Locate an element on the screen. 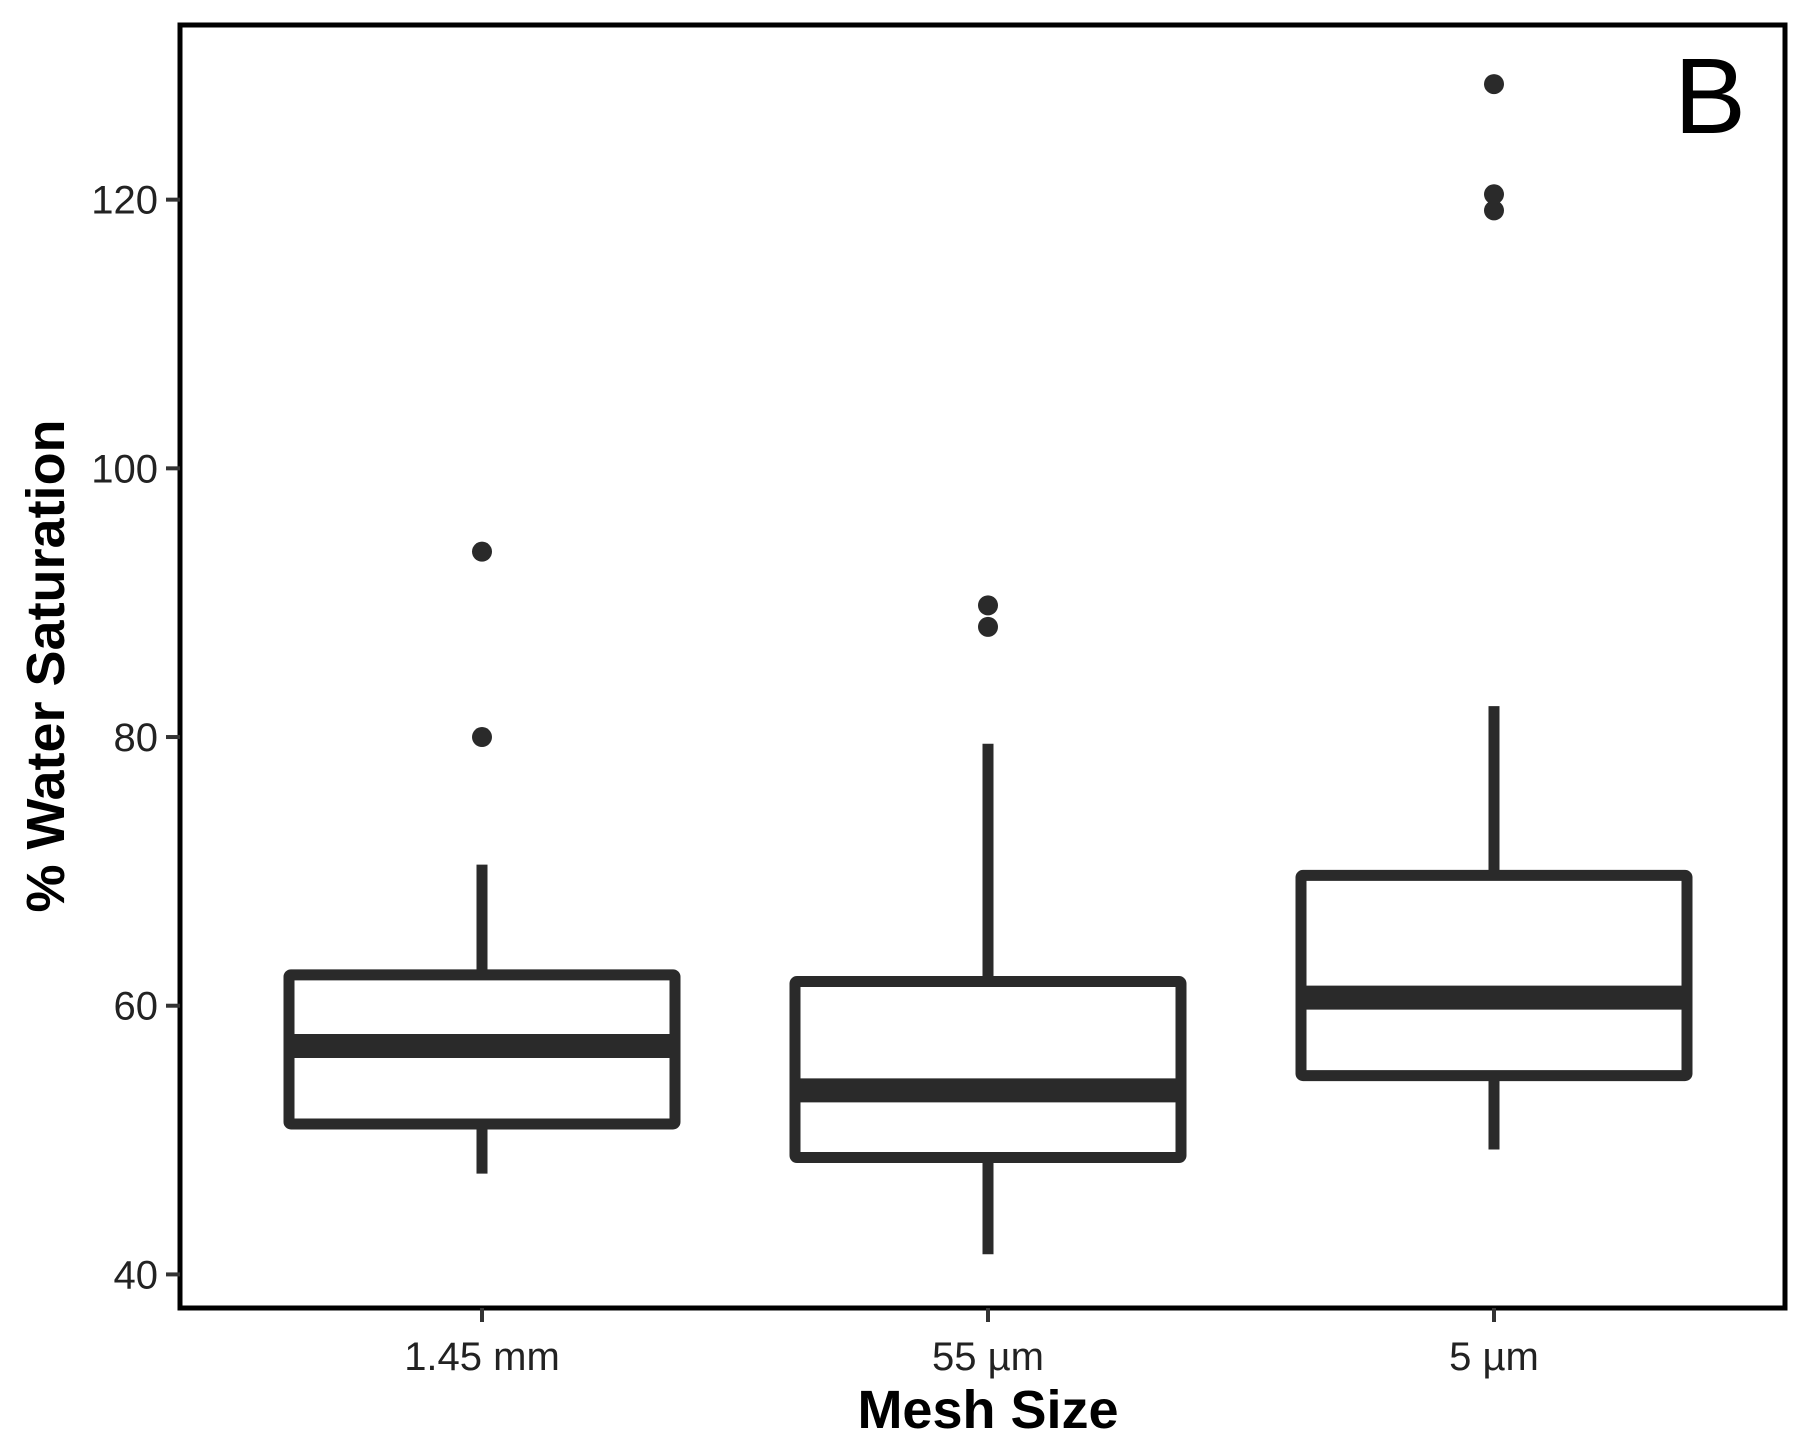  y-tick-label: 80 is located at coordinates (136, 738).